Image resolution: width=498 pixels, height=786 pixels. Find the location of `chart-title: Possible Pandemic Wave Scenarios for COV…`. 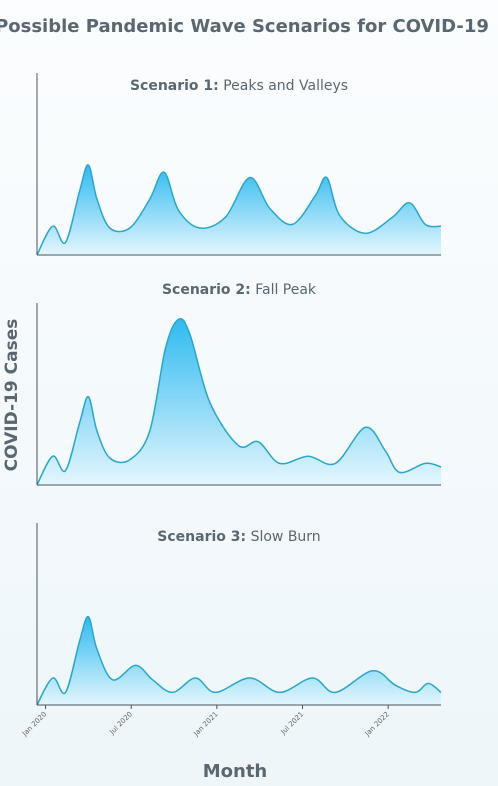

chart-title: Possible Pandemic Wave Scenarios for COV… is located at coordinates (244, 26).